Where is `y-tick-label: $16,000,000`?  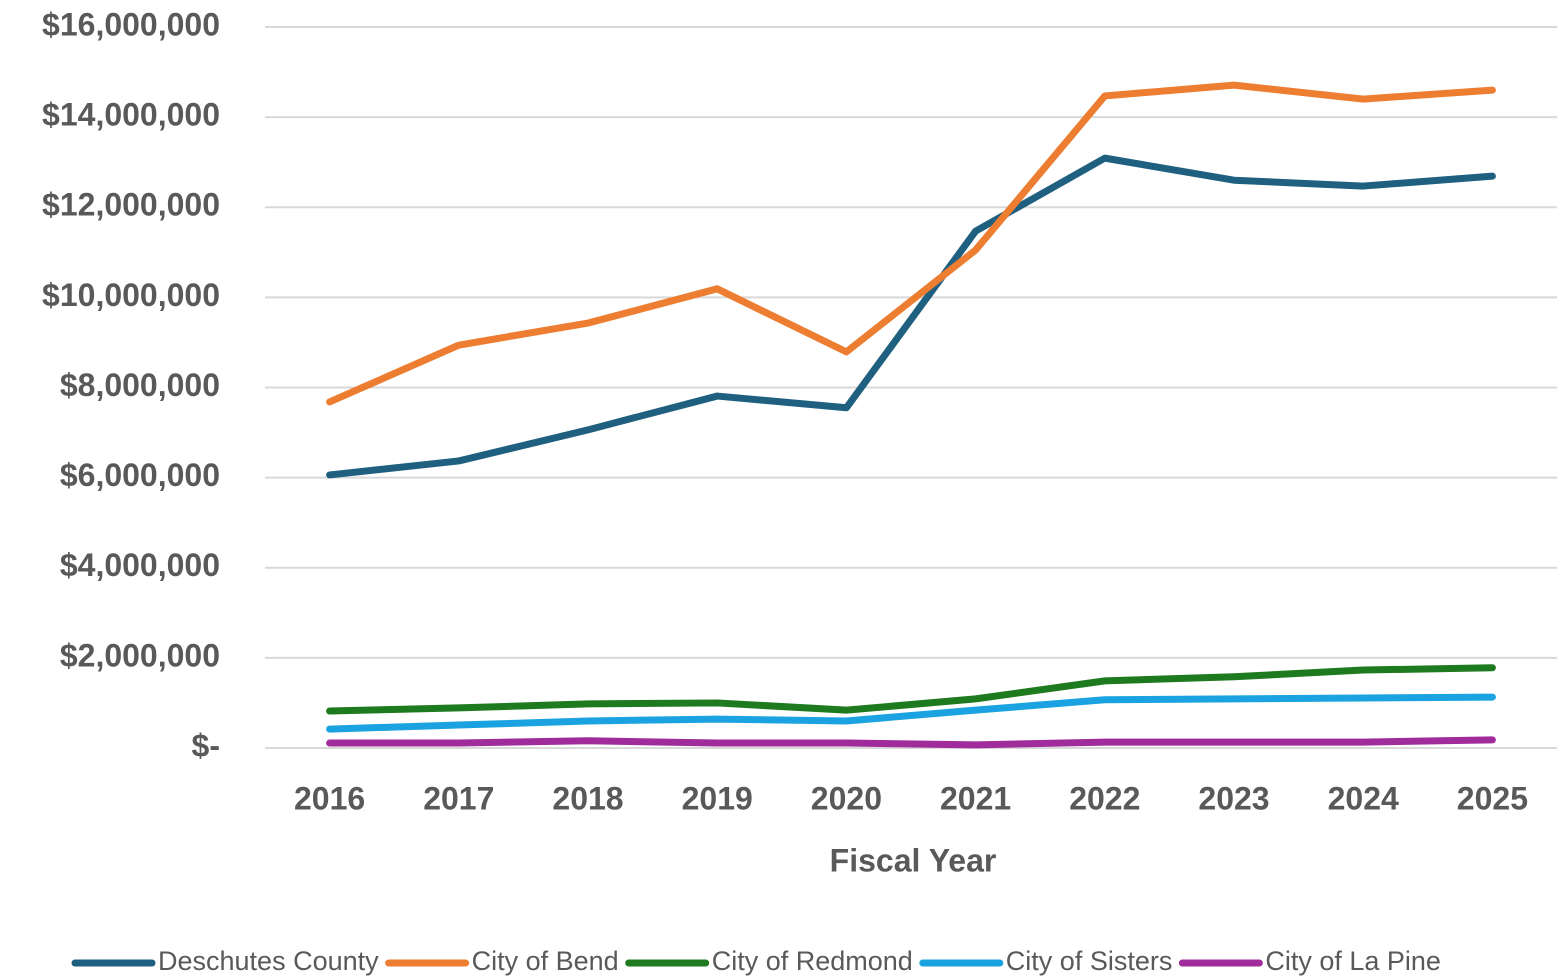
y-tick-label: $16,000,000 is located at coordinates (131, 24).